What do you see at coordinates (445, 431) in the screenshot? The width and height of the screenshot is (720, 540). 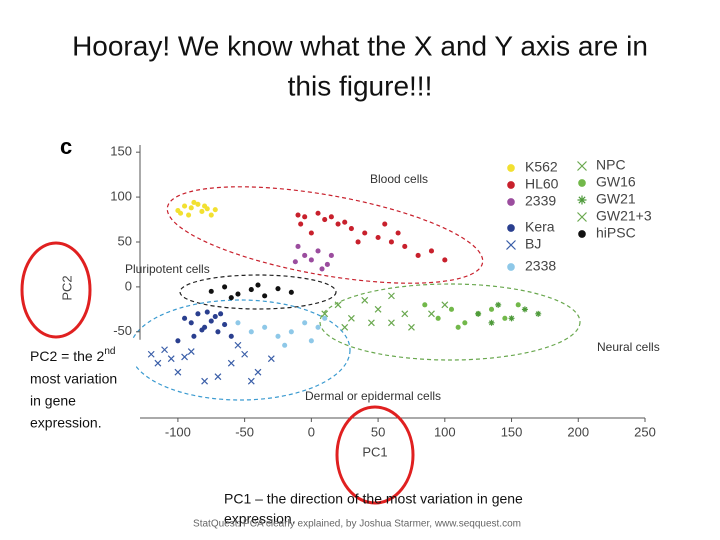 I see `x-tick-label: 100` at bounding box center [445, 431].